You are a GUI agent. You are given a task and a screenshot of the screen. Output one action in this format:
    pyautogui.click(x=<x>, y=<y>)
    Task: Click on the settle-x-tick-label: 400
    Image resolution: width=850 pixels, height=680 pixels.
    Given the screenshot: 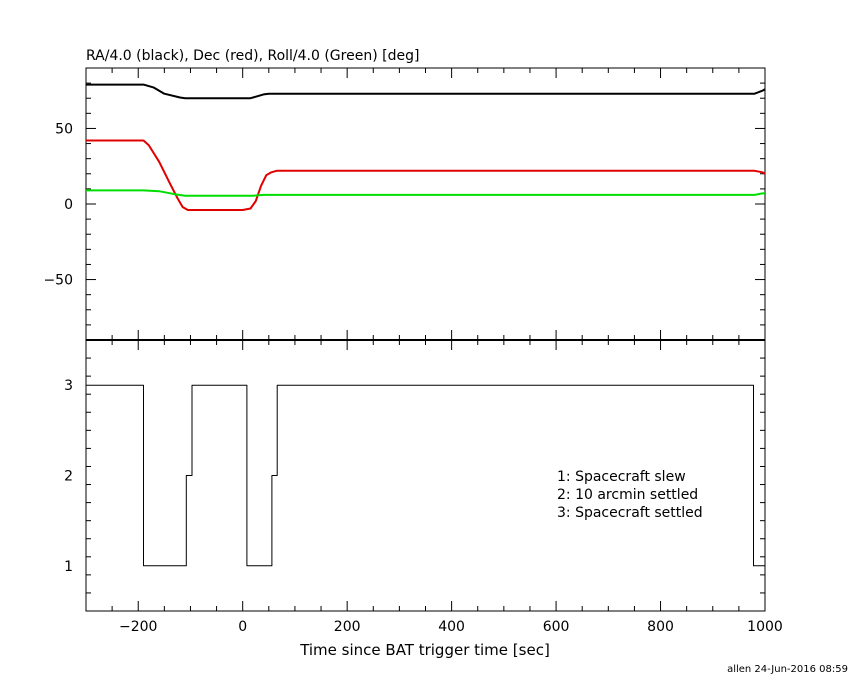 What is the action you would take?
    pyautogui.click(x=451, y=627)
    